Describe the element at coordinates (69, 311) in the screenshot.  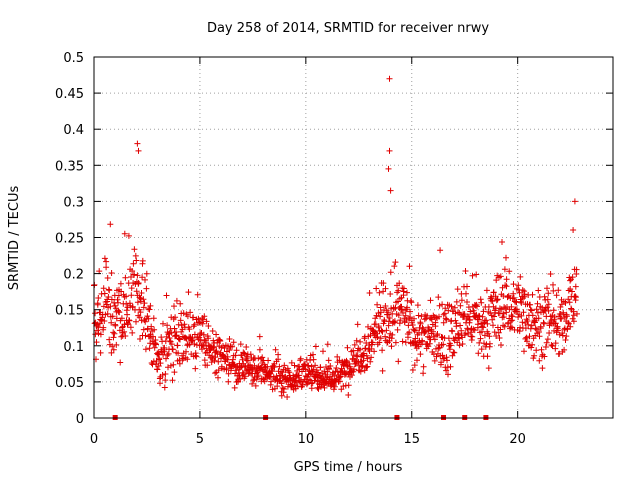
I see `y-tick-label: 0.15` at that location.